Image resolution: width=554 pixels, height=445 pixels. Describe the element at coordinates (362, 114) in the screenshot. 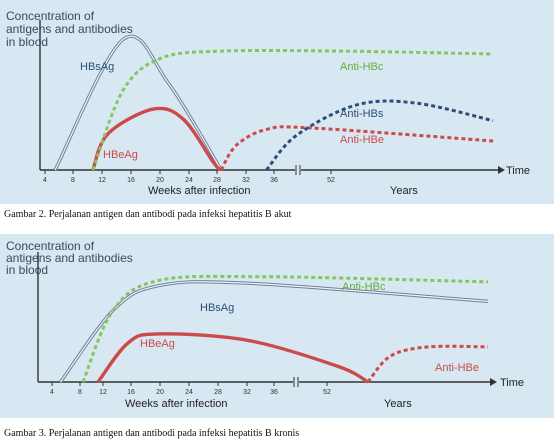

I see `series-label-anti-hbs: Anti-HBs` at that location.